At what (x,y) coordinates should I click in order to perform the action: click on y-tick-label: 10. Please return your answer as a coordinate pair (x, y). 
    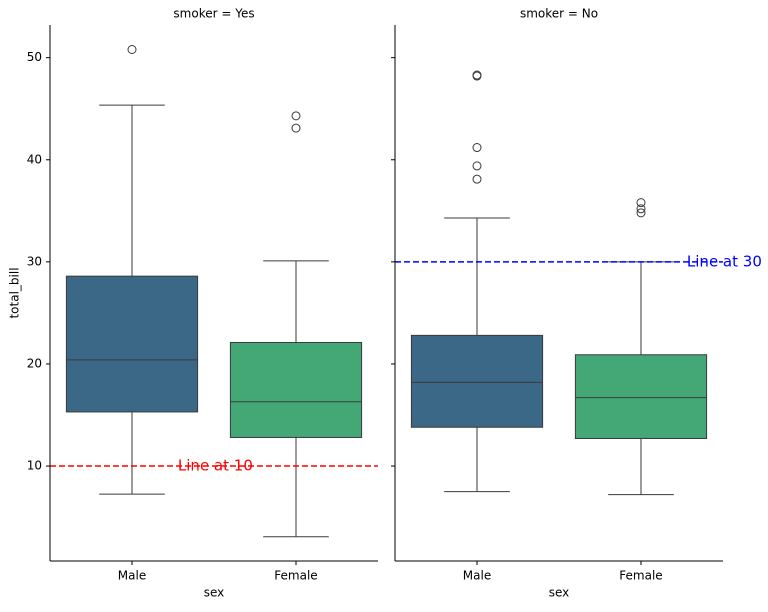
    Looking at the image, I should click on (34, 466).